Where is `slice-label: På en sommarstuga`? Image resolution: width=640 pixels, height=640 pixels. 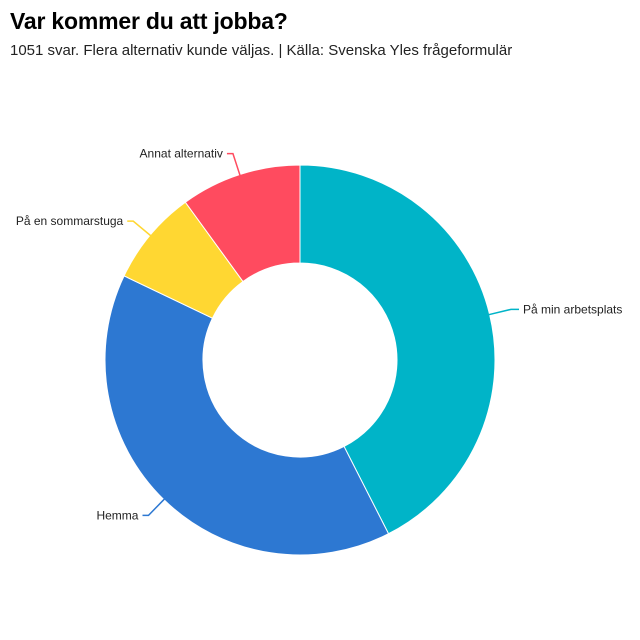
slice-label: På en sommarstuga is located at coordinates (70, 221).